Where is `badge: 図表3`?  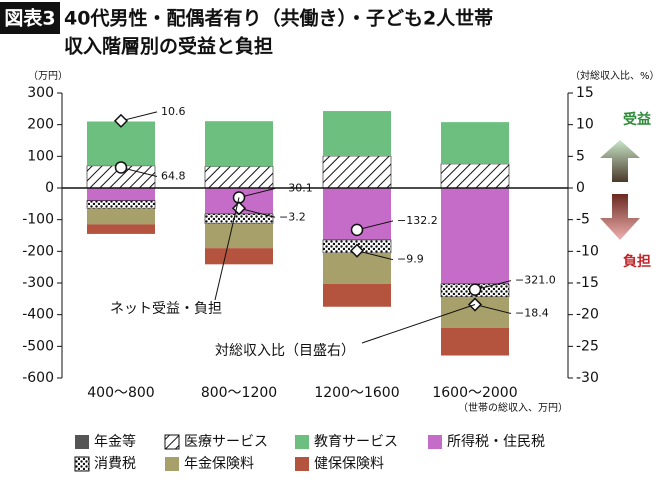
badge: 図表3 is located at coordinates (29, 18).